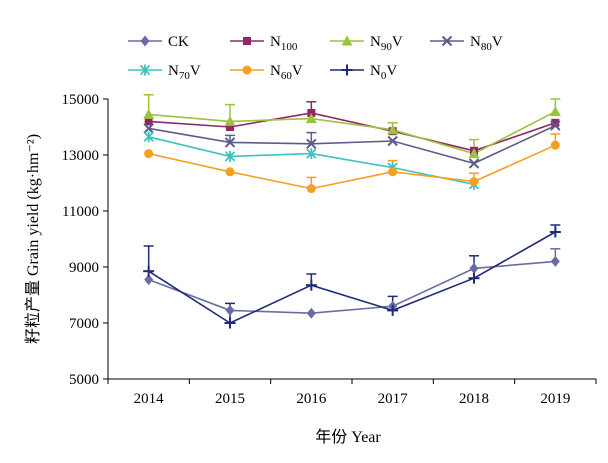  Describe the element at coordinates (81, 156) in the screenshot. I see `y-tick-label: 13000` at that location.